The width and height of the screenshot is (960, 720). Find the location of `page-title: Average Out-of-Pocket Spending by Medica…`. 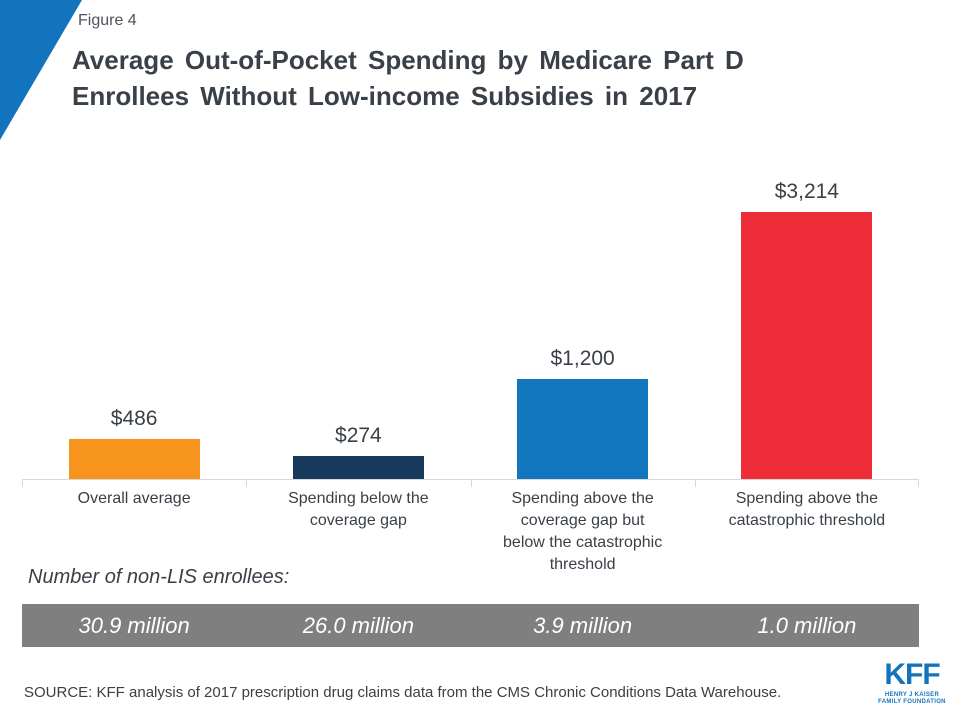

page-title: Average Out-of-Pocket Spending by Medica… is located at coordinates (408, 78).